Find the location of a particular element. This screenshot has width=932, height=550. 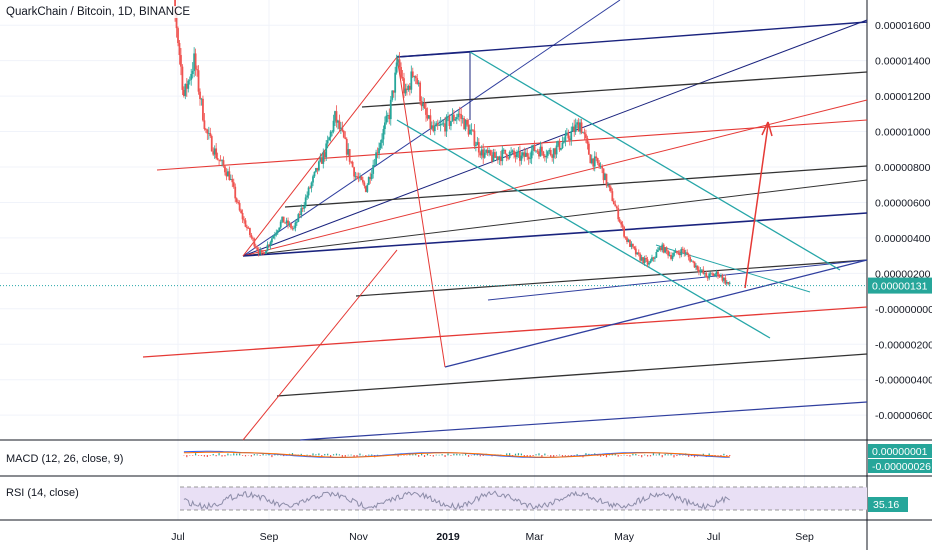

rsi-label: RSI (14, close) is located at coordinates (42, 493).